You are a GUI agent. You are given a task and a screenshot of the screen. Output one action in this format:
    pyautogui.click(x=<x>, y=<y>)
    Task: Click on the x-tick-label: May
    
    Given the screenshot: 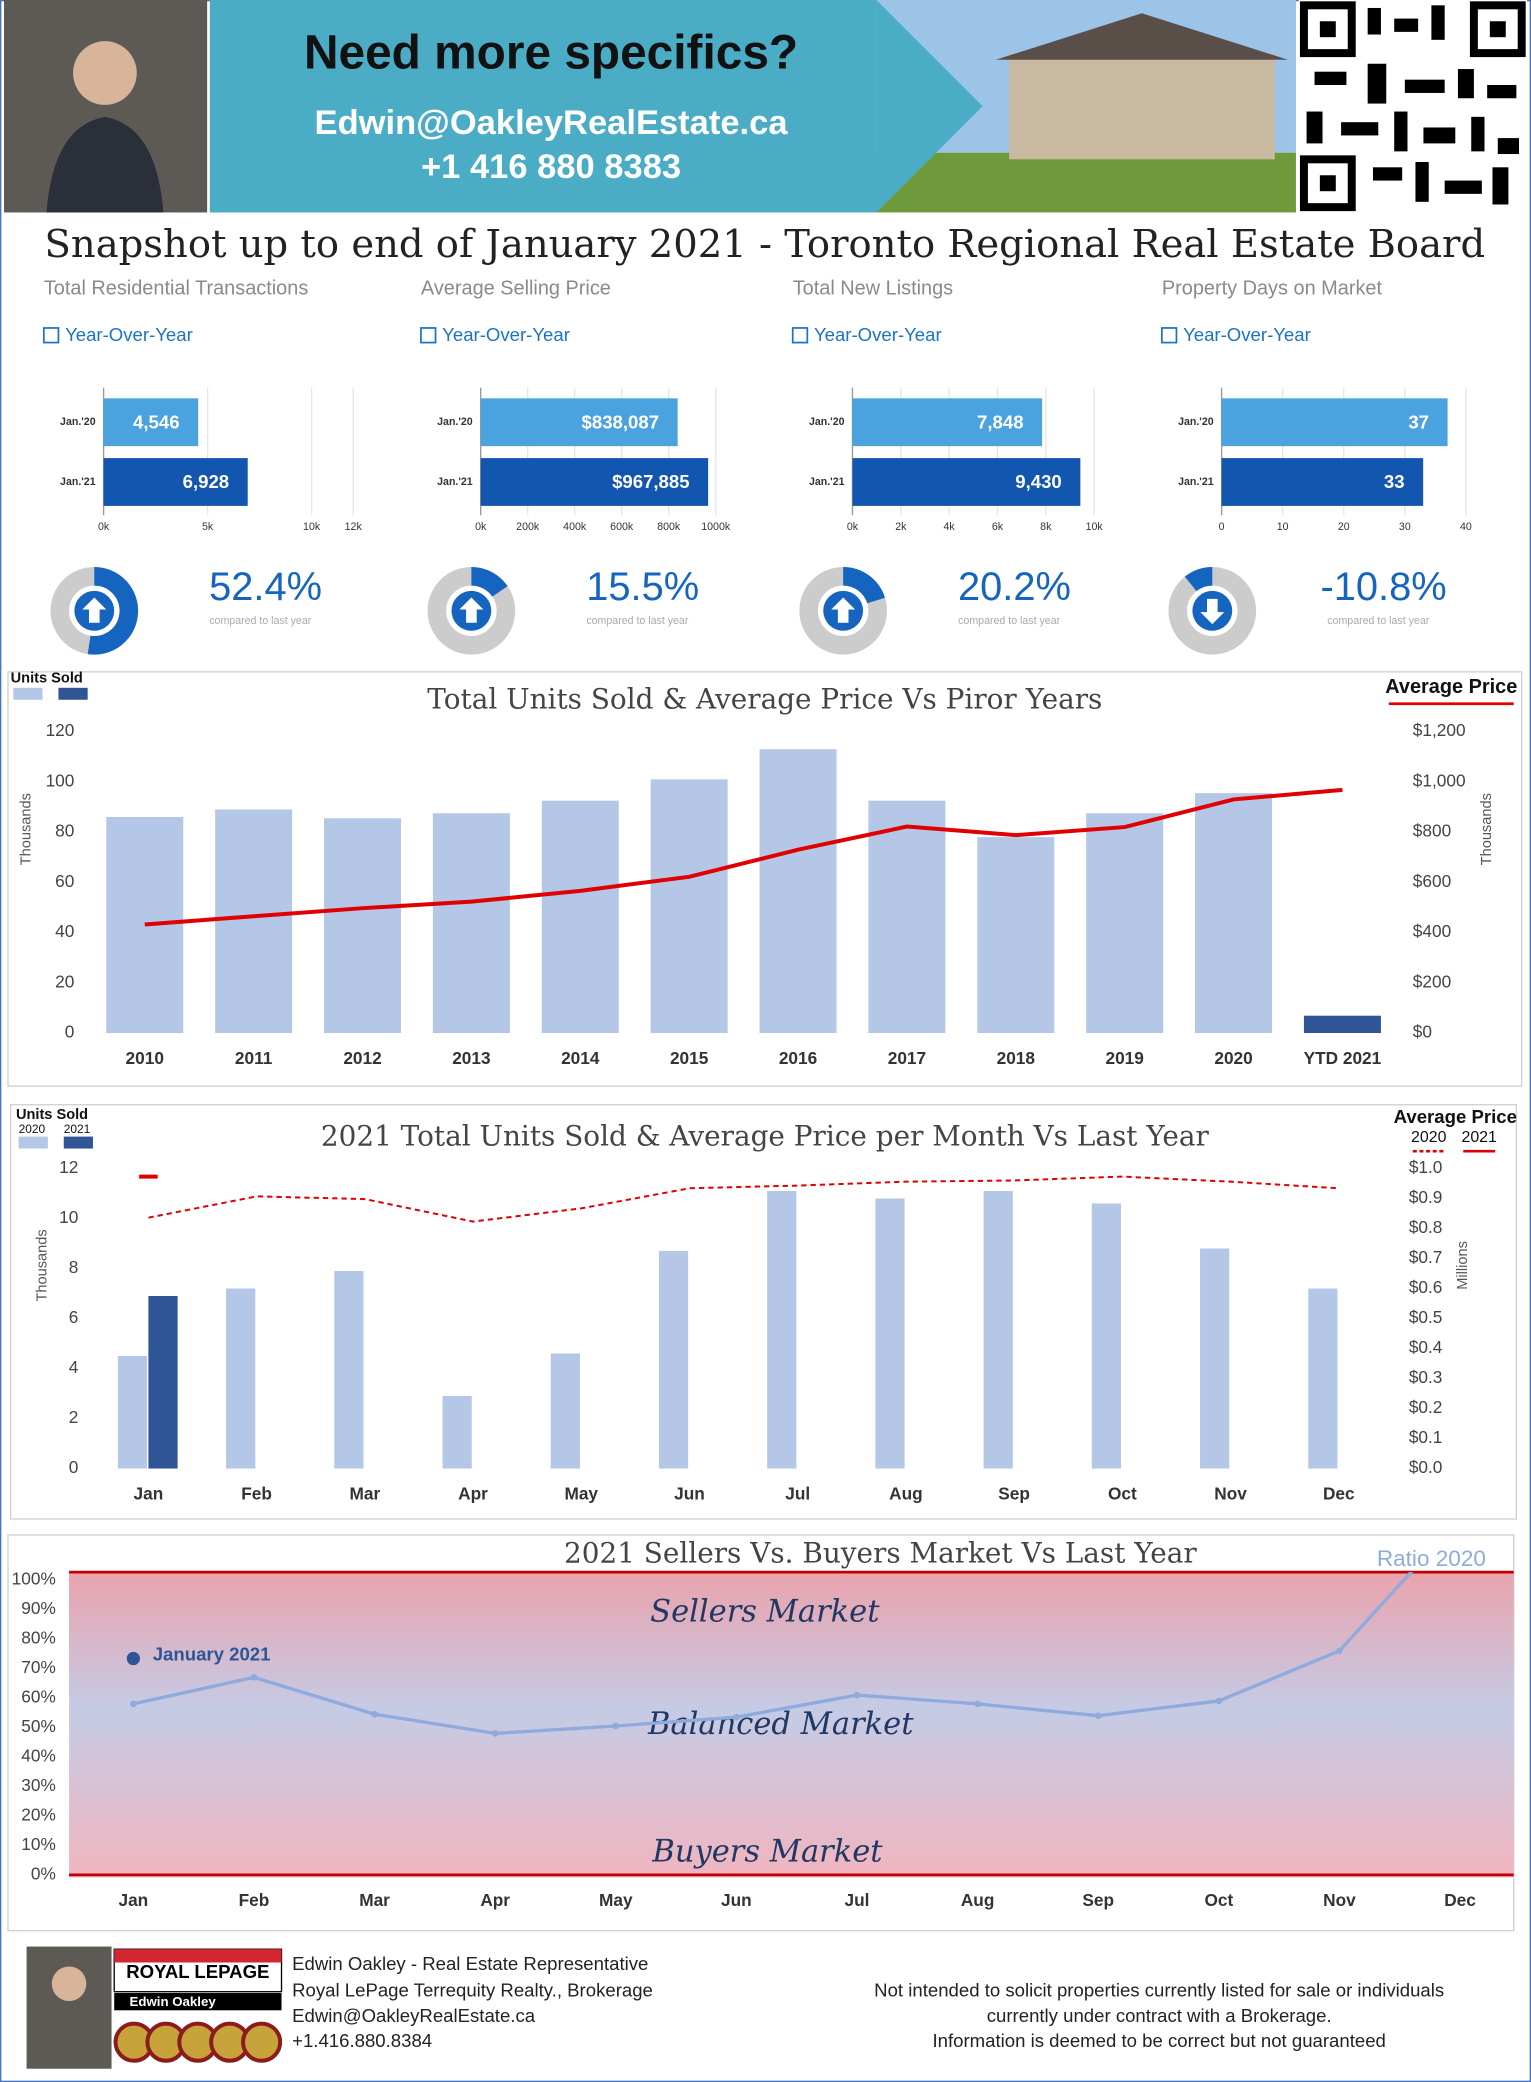 What is the action you would take?
    pyautogui.click(x=616, y=1900)
    